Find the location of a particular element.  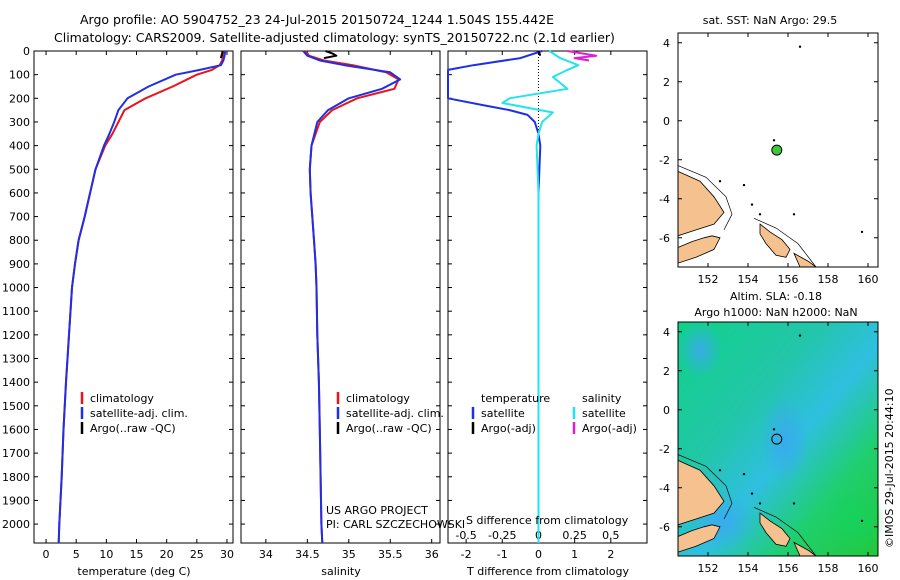

map-frame is located at coordinates (778, 439).